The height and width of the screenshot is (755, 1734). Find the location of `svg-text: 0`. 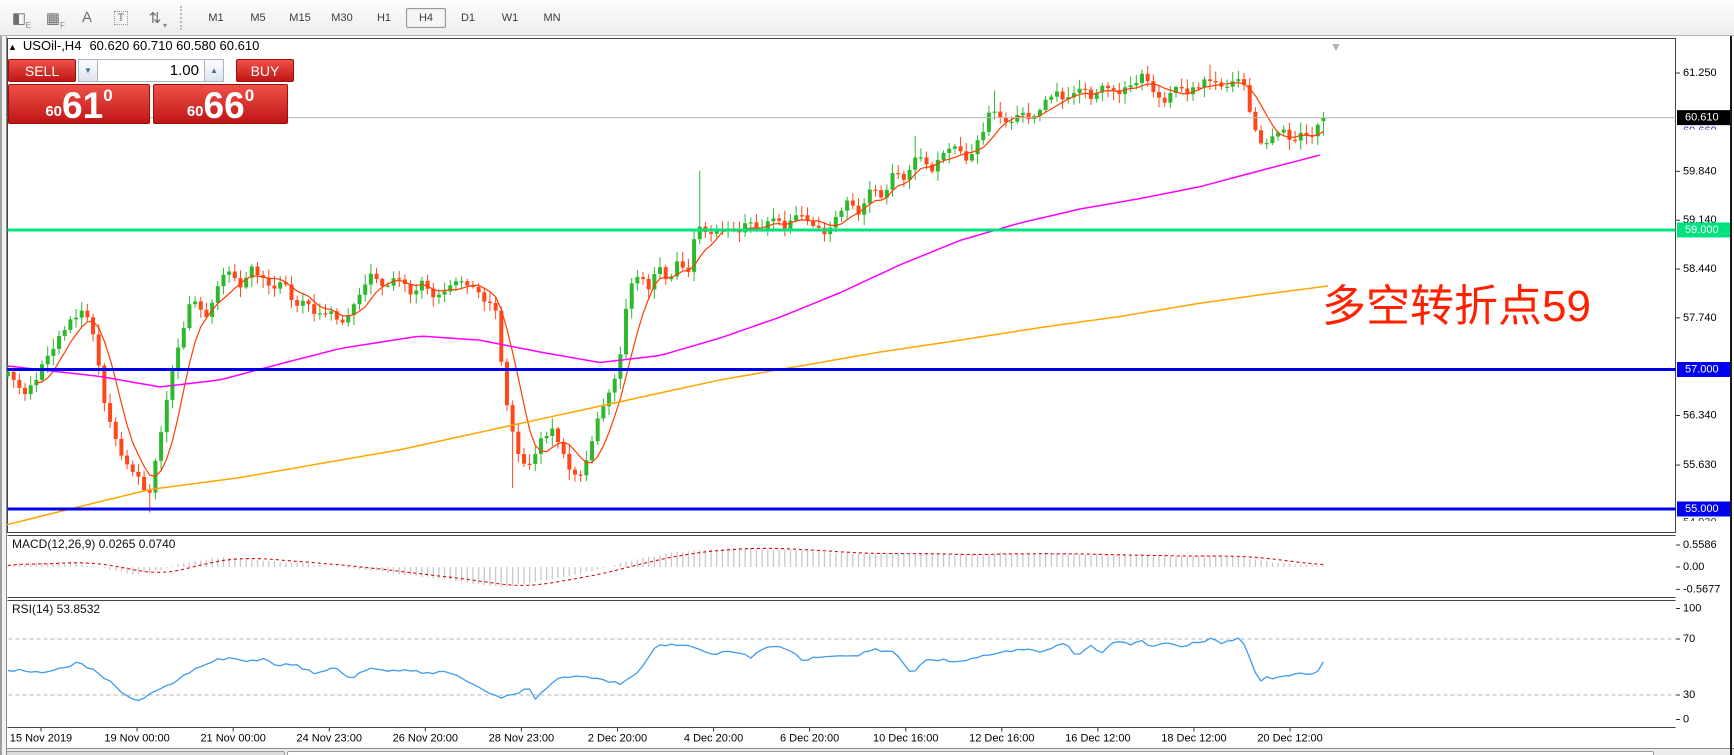

svg-text: 0 is located at coordinates (1686, 720).